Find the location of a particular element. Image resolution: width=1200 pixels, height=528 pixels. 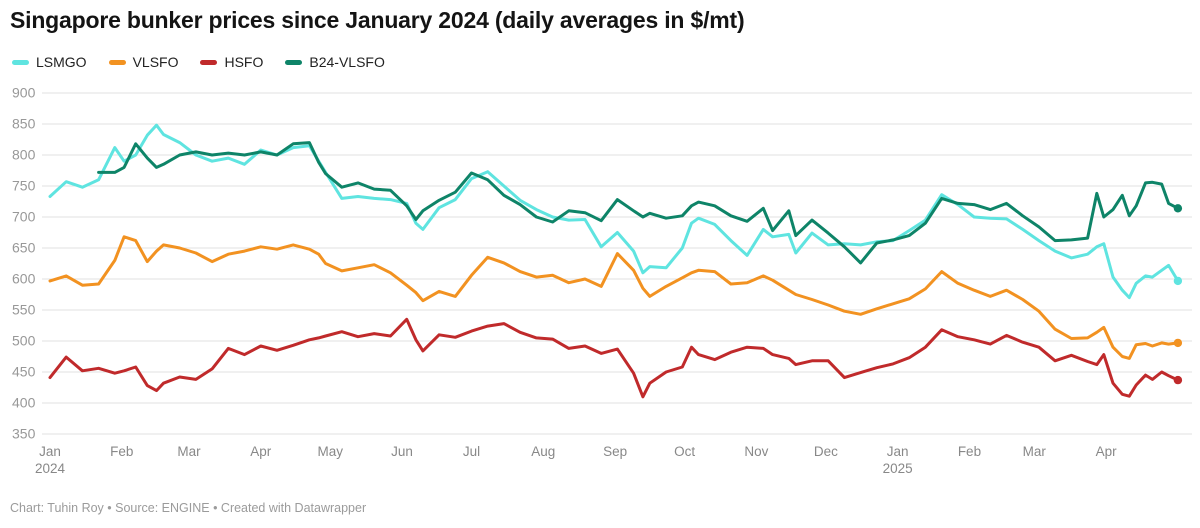

y-axis-label: 900 is located at coordinates (24, 93).